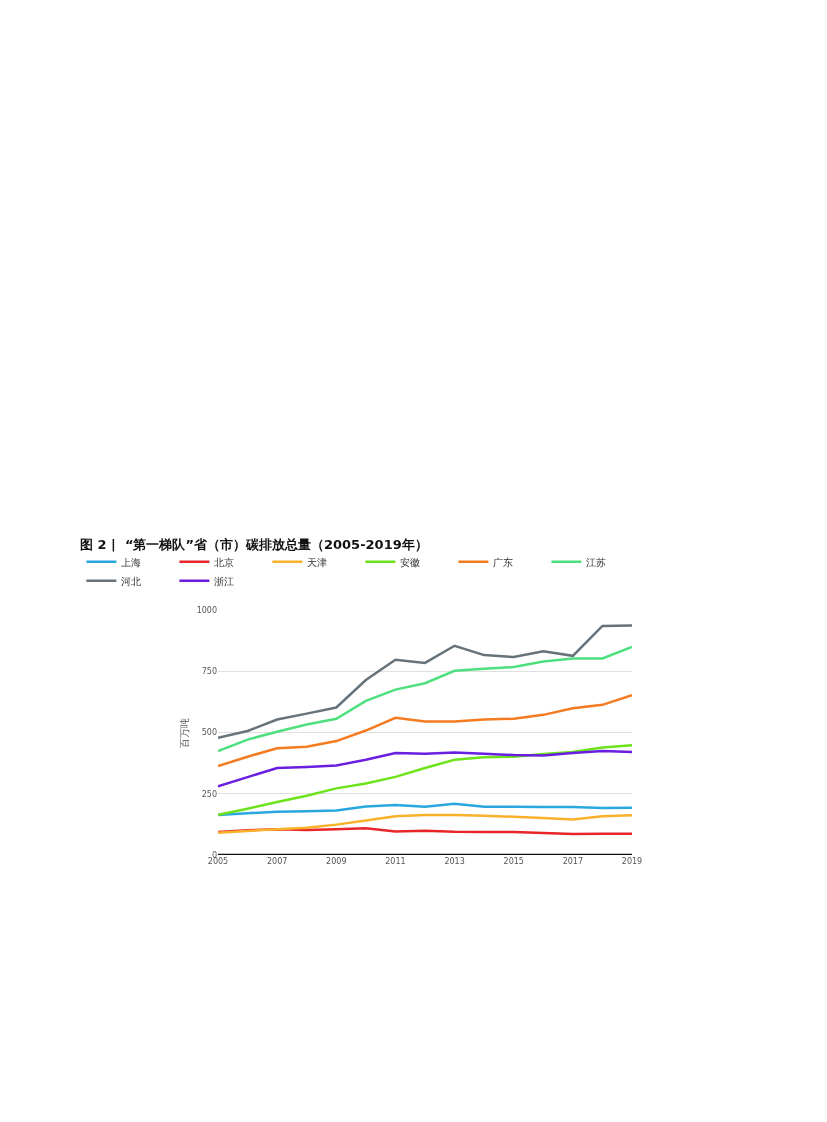 This screenshot has width=827, height=1122. What do you see at coordinates (503, 562) in the screenshot?
I see `legend-label: 广东` at bounding box center [503, 562].